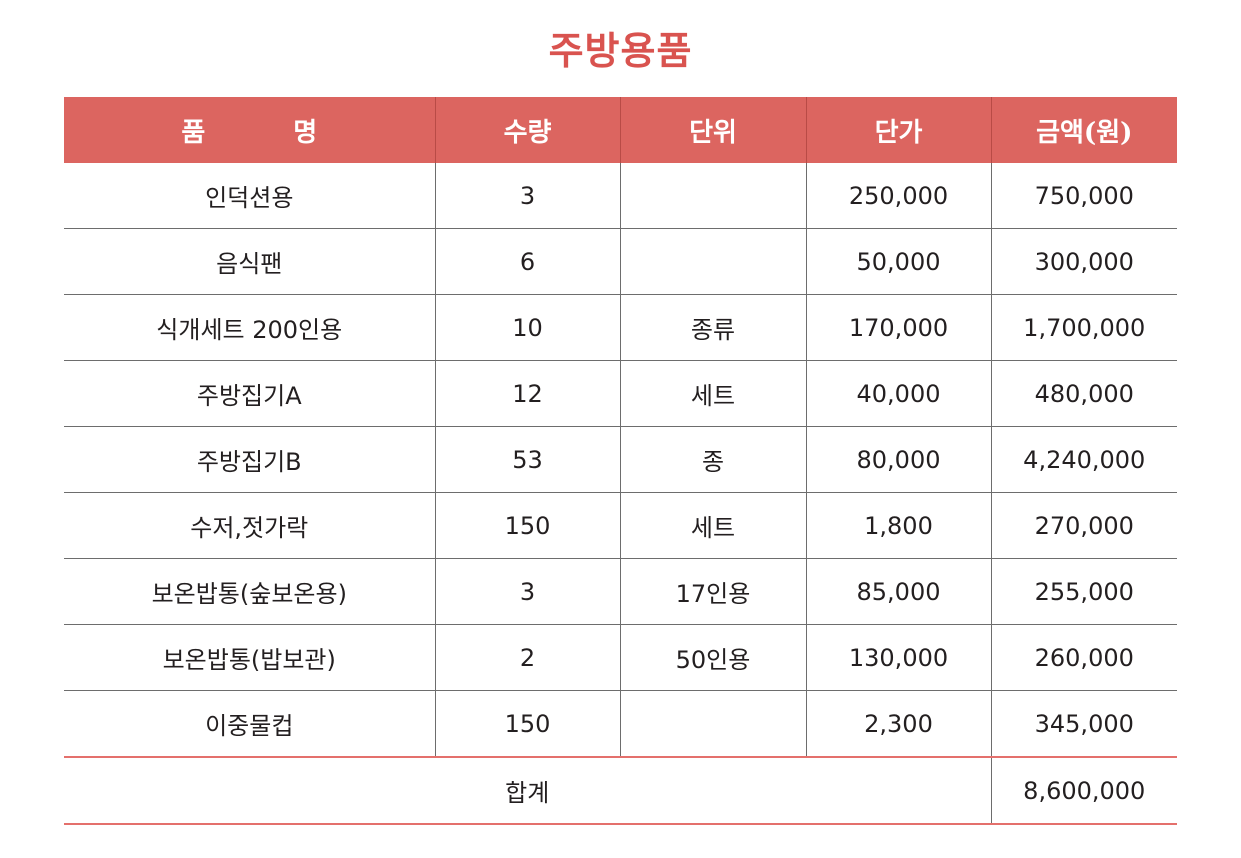 This screenshot has width=1241, height=858. Describe the element at coordinates (249, 327) in the screenshot. I see `cell-item-name: 식개세트 200인용` at that location.